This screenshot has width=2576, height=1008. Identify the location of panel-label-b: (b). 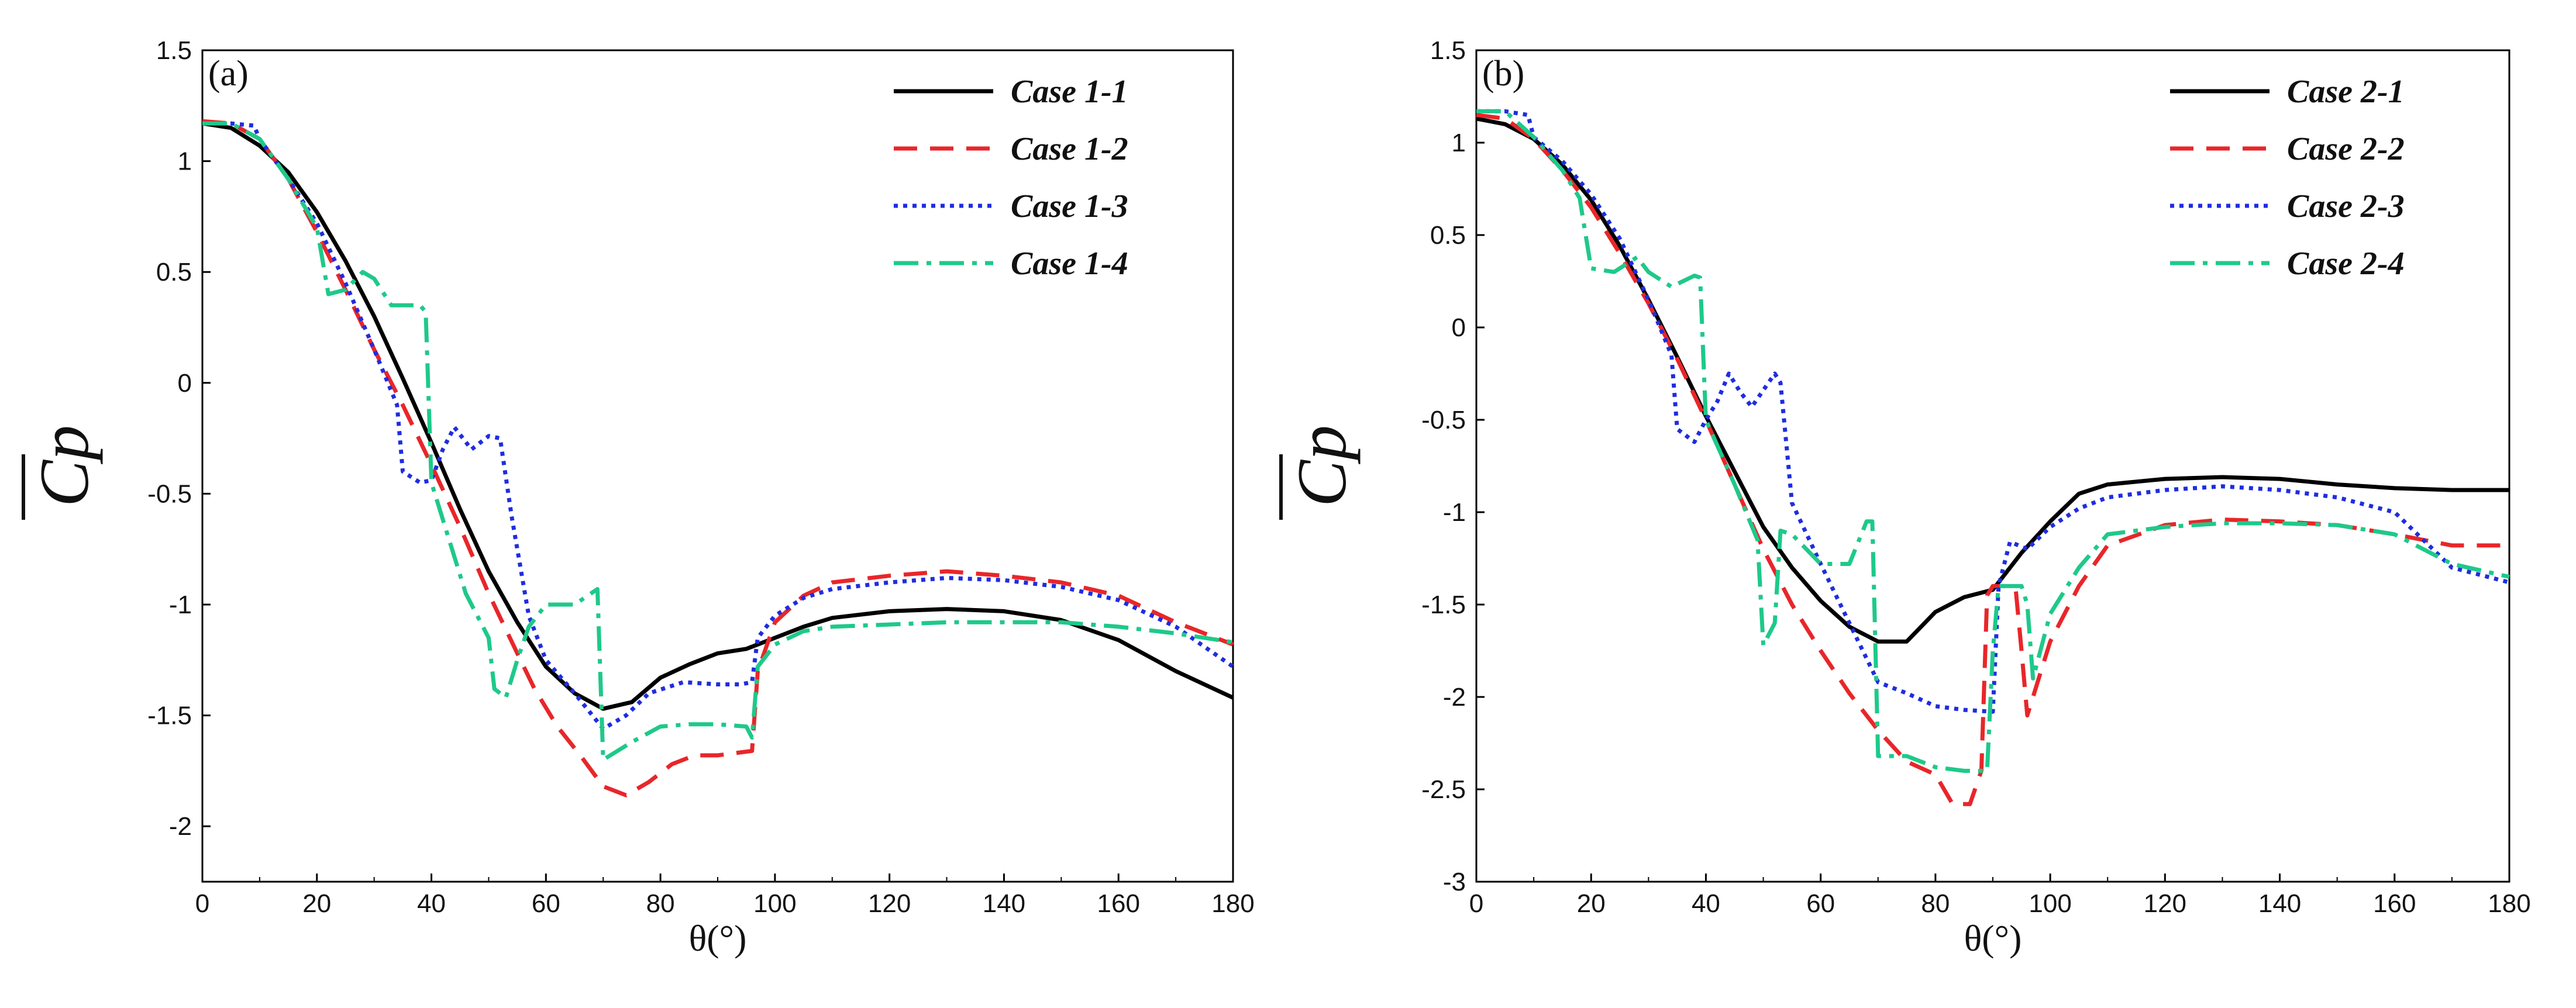
(1503, 74).